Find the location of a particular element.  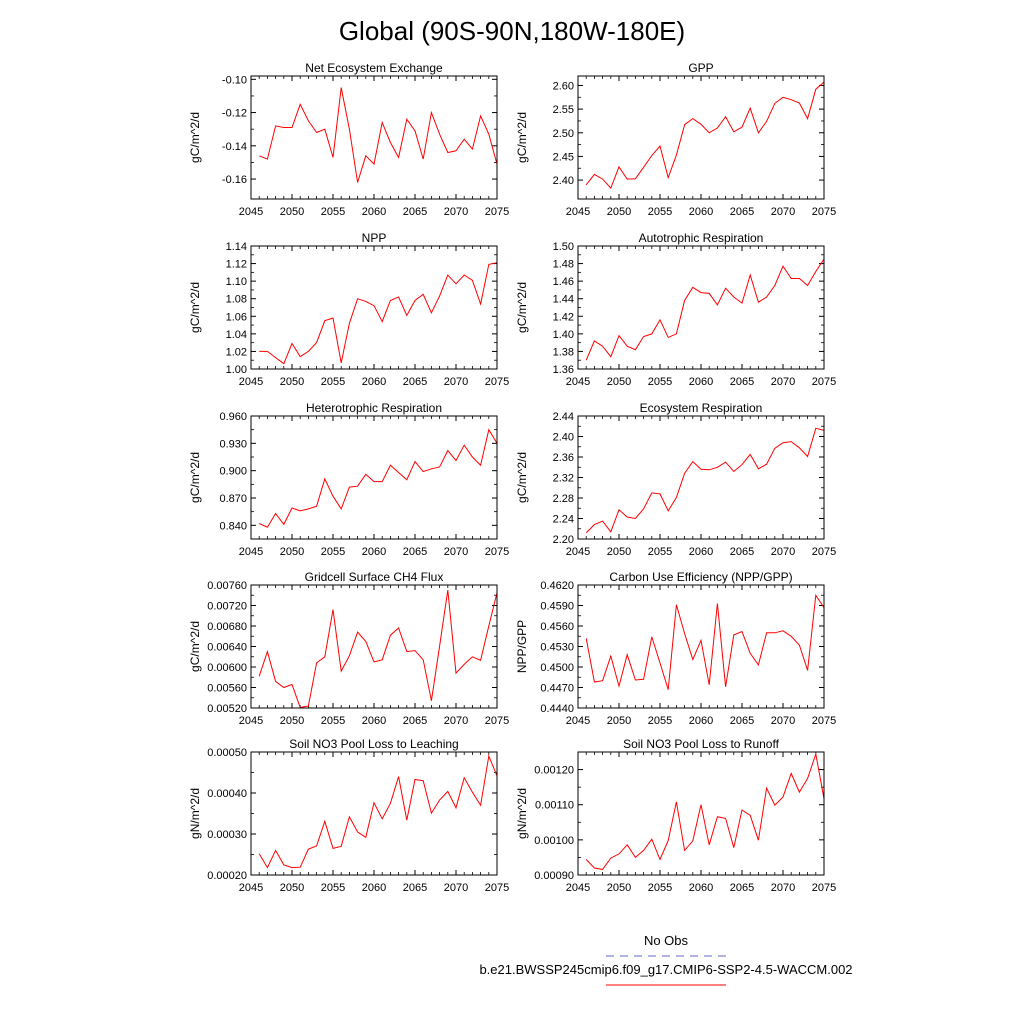

y-tick-label: 1.04 is located at coordinates (236, 335).